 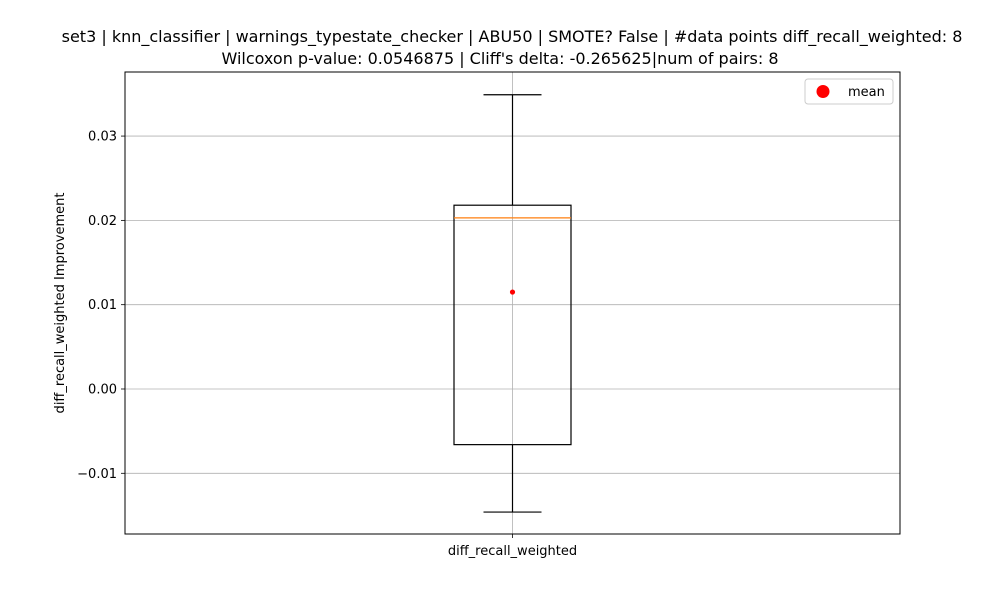 What do you see at coordinates (97, 474) in the screenshot?
I see `y-tick-label: −0.01` at bounding box center [97, 474].